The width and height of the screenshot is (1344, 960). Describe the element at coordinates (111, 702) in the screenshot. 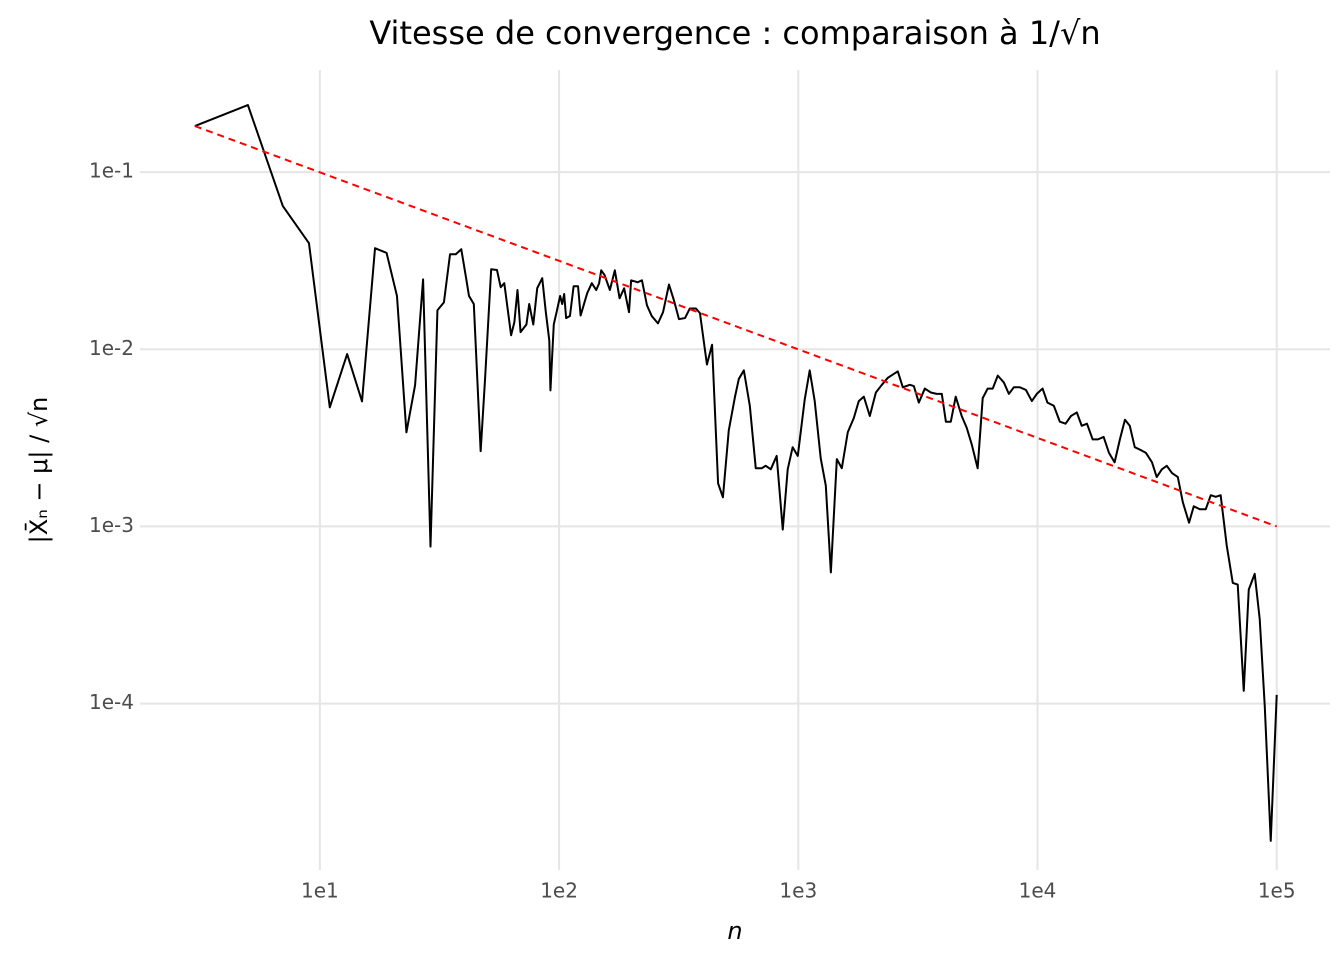

I see `y-tick-label: 1e-4` at that location.